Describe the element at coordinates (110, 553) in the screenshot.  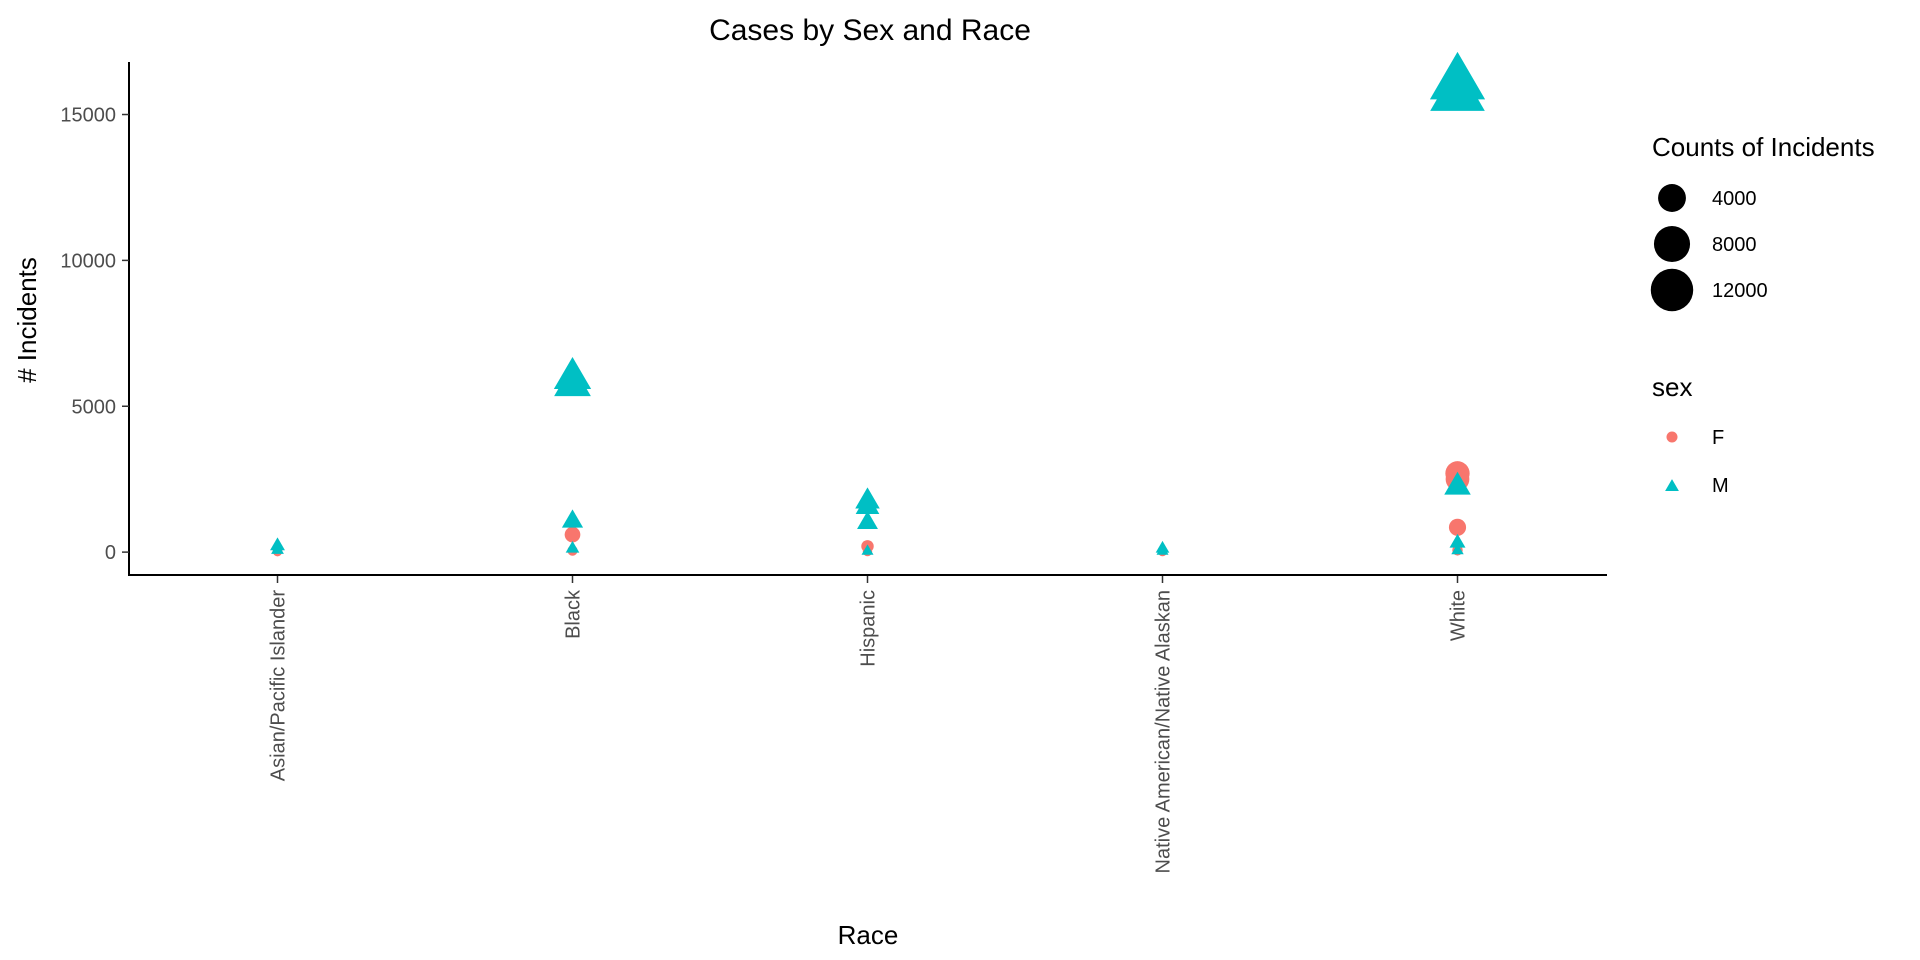
I see `y-tick-label-0: 0` at that location.